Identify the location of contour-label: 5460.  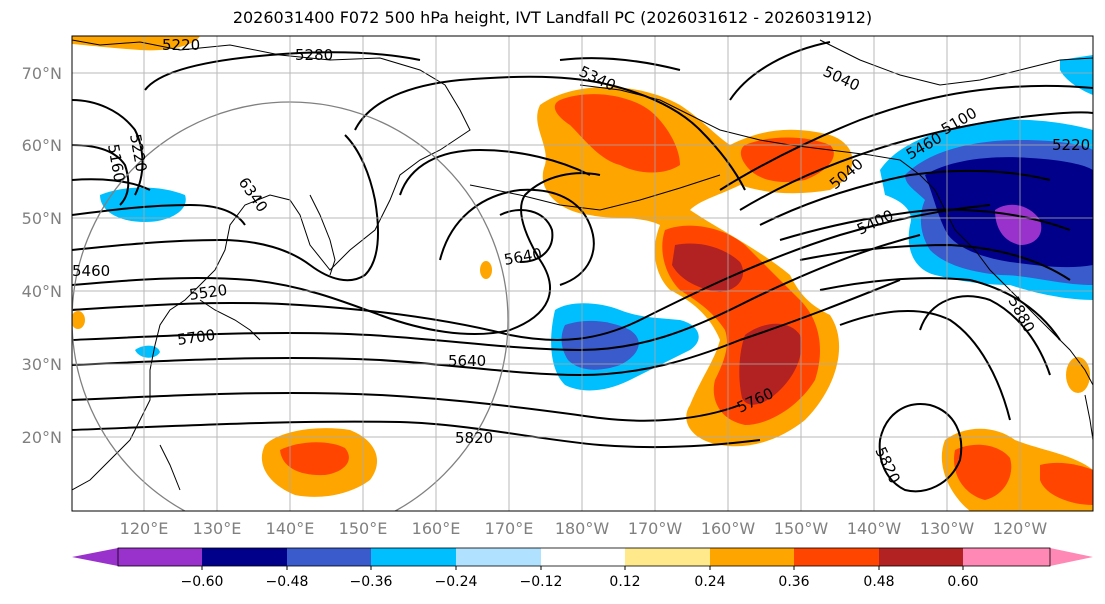
(91, 271).